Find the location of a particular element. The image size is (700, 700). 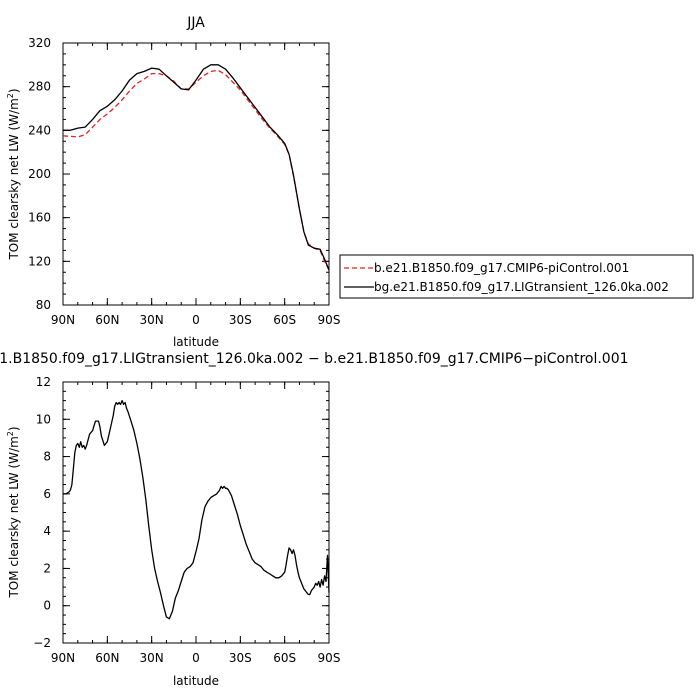

top-x-tick-label: 90N is located at coordinates (63, 320).